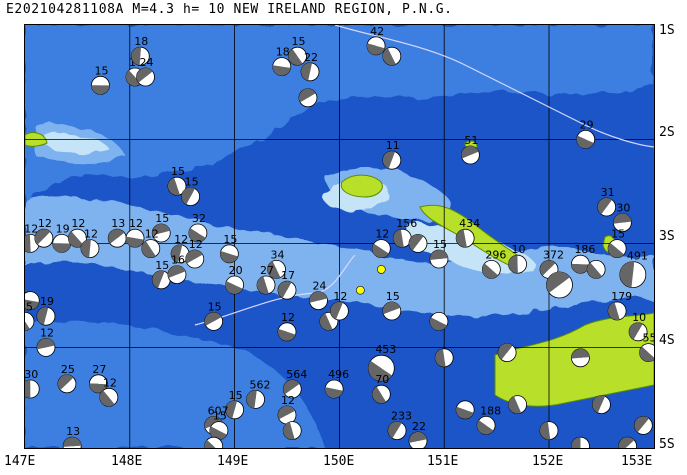 The image size is (687, 475). Describe the element at coordinates (401, 416) in the screenshot. I see `depth-label: 233` at that location.